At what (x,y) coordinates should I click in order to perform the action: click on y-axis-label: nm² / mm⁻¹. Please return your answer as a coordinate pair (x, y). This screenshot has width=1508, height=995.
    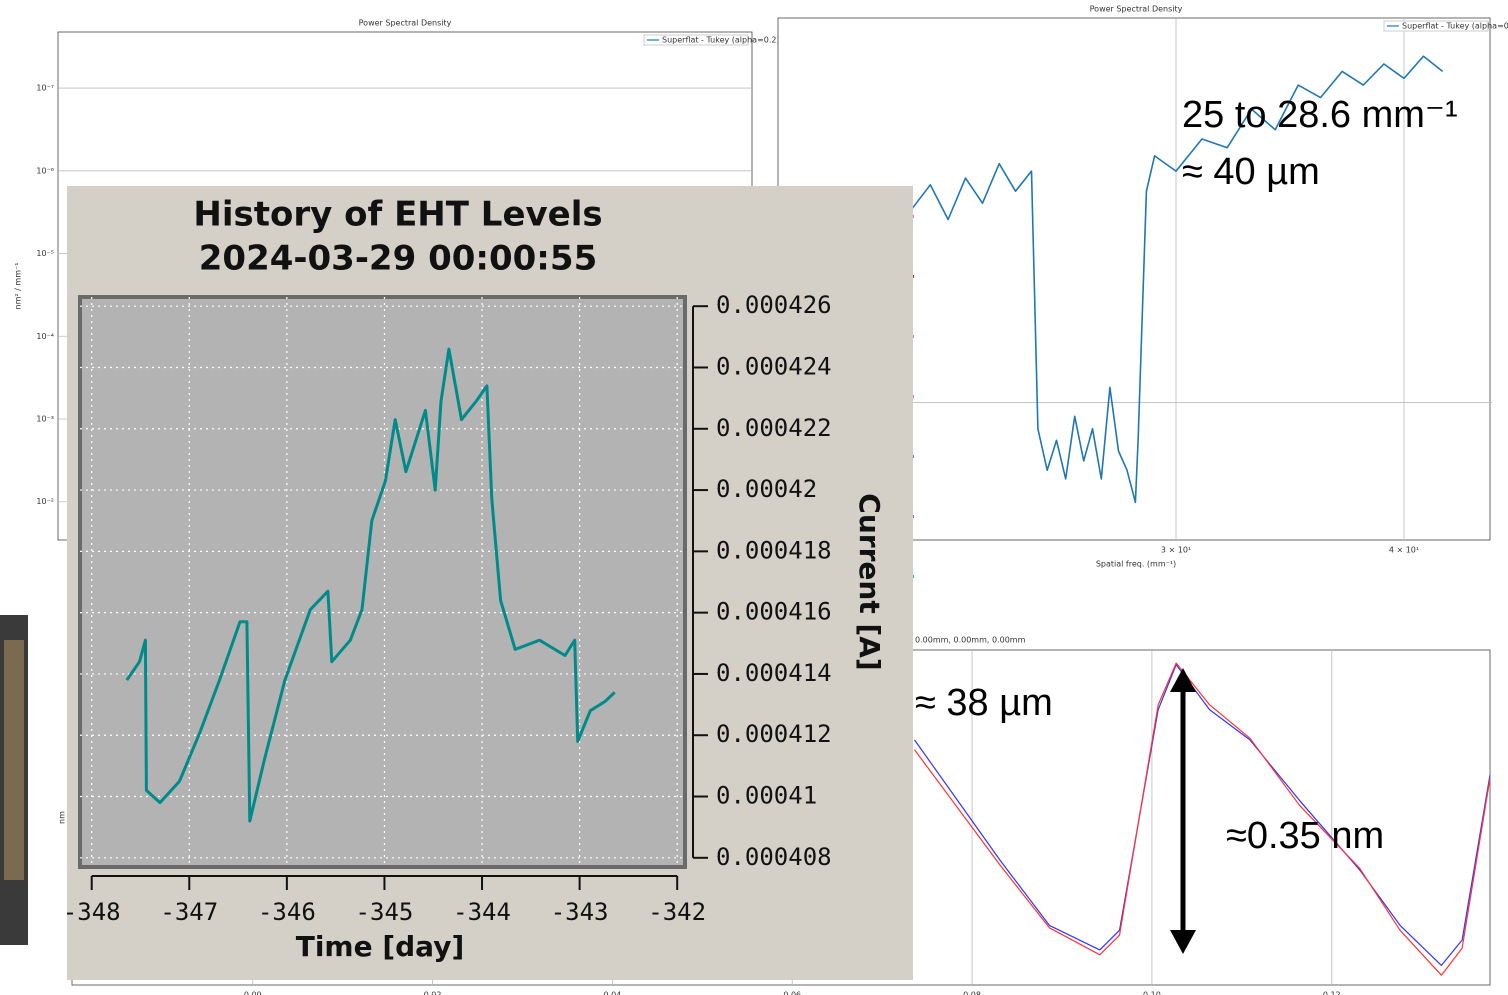
    Looking at the image, I should click on (18, 286).